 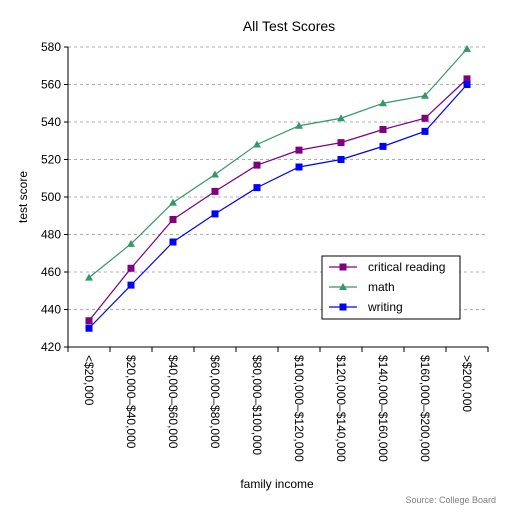 What do you see at coordinates (51, 85) in the screenshot?
I see `y-tick-label: 560` at bounding box center [51, 85].